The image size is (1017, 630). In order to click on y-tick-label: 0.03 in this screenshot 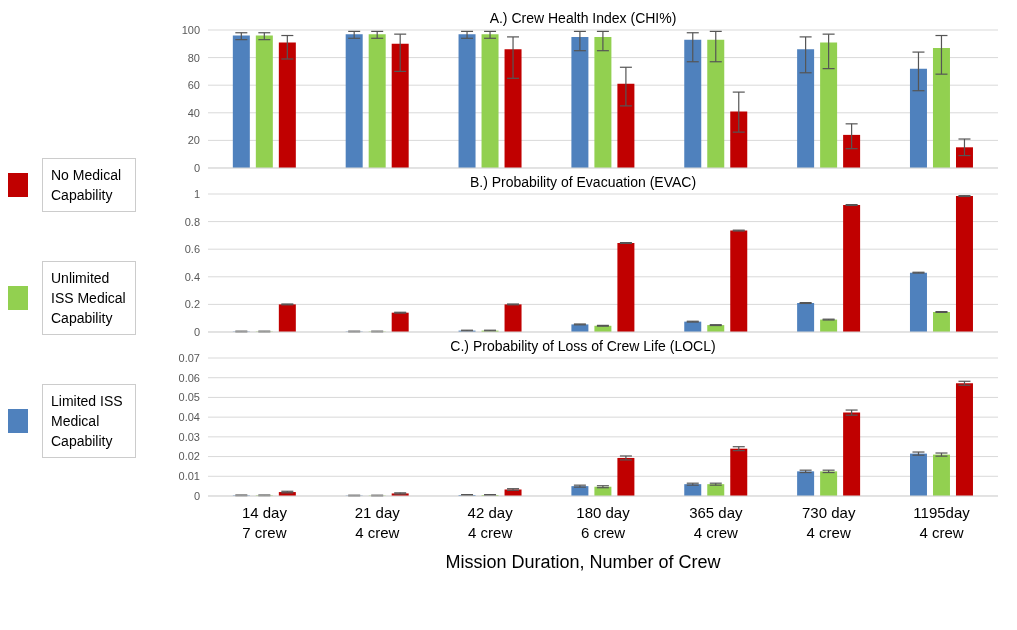, I will do `click(189, 436)`.